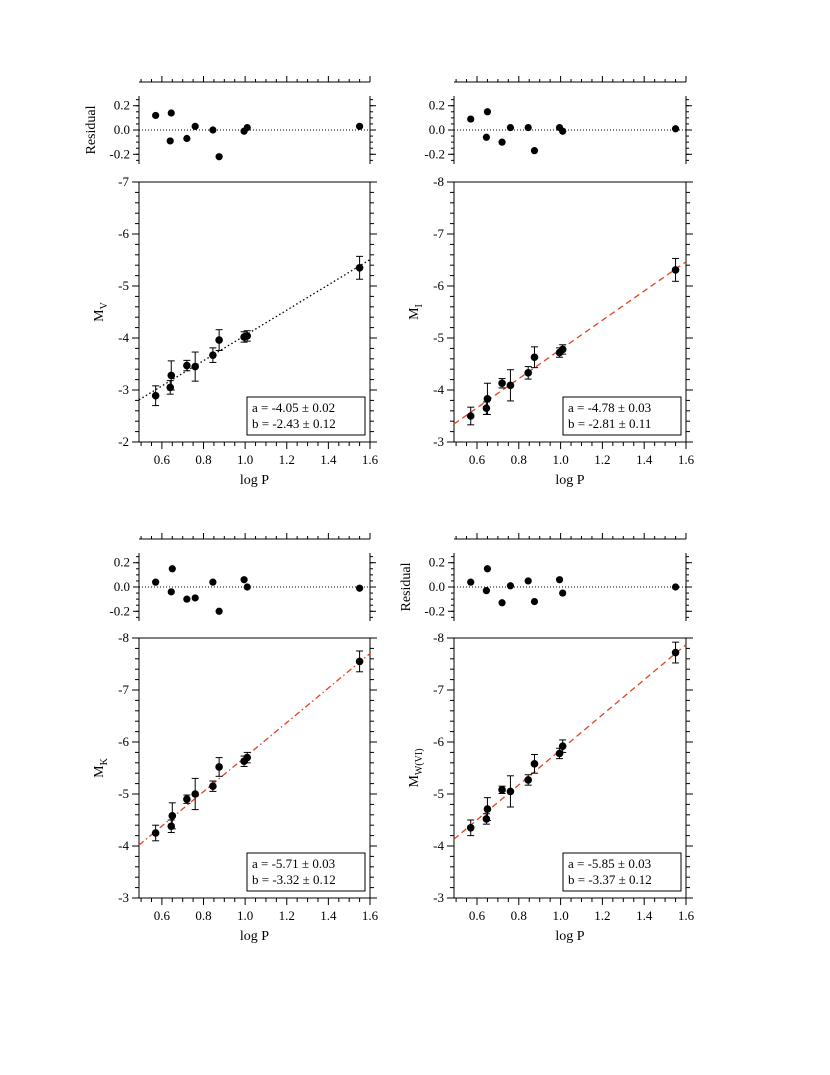 The image size is (830, 1075). Describe the element at coordinates (610, 879) in the screenshot. I see `fit-legend-line: b = -3.37 ± 0.12` at that location.